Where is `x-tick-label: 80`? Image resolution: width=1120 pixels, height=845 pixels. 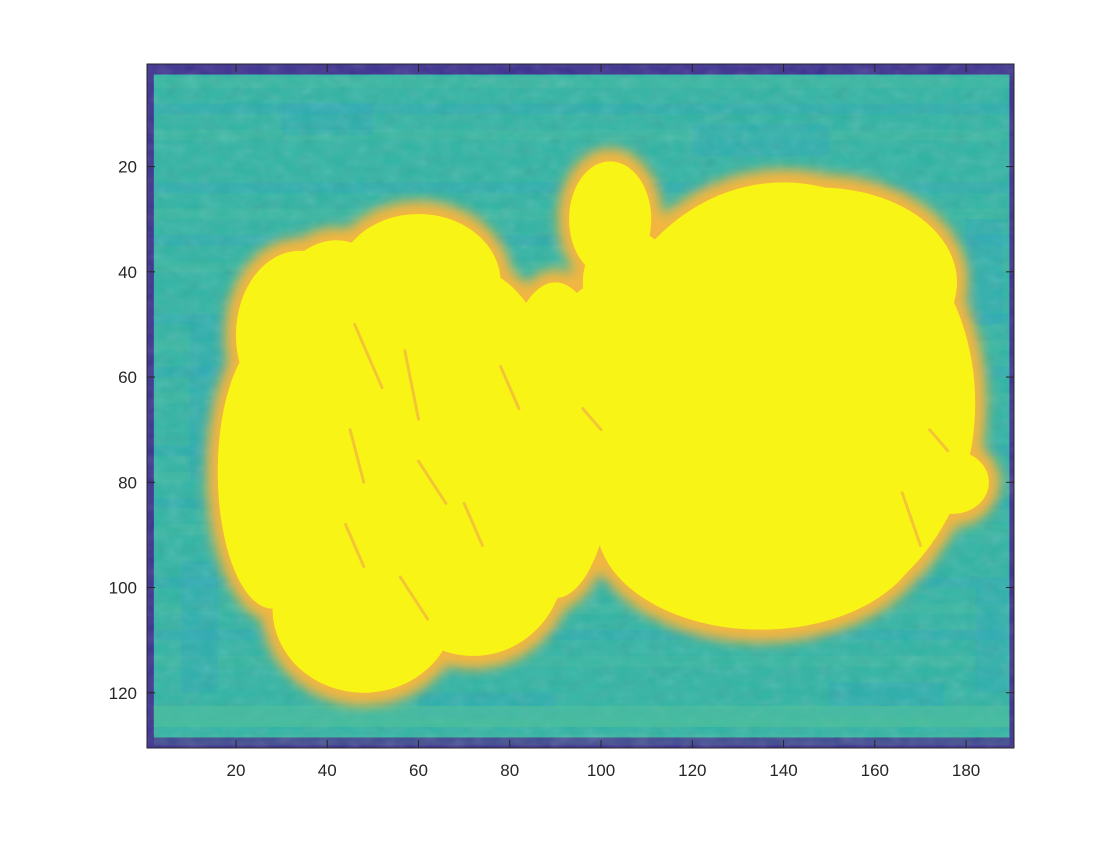
x-tick-label: 80 is located at coordinates (509, 770).